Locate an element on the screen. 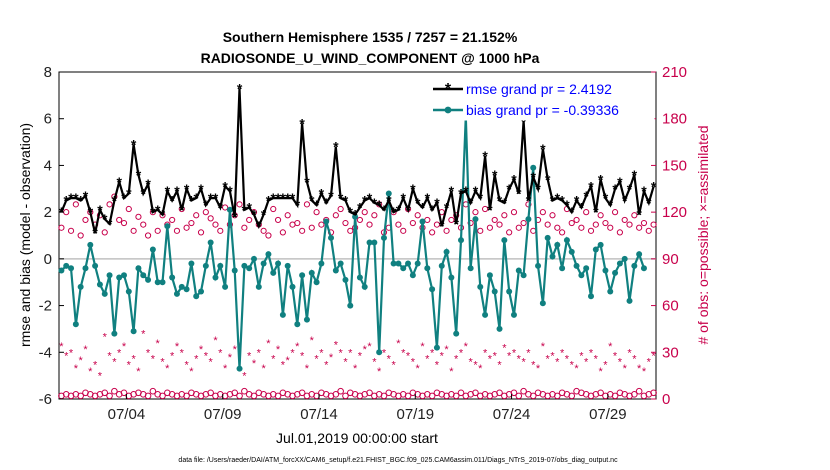 This screenshot has height=470, width=830. x-tick-label: 07/29 is located at coordinates (608, 414).